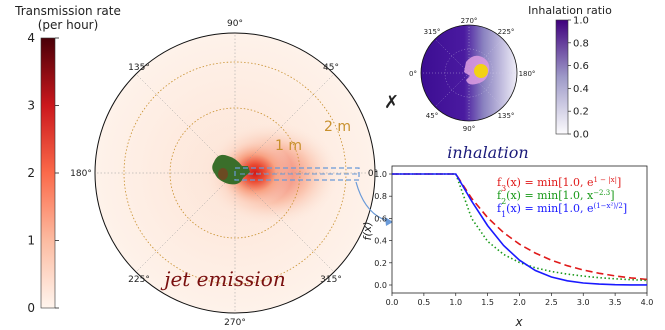  What do you see at coordinates (139, 280) in the screenshot?
I see `angle-label-225: 225°` at bounding box center [139, 280].